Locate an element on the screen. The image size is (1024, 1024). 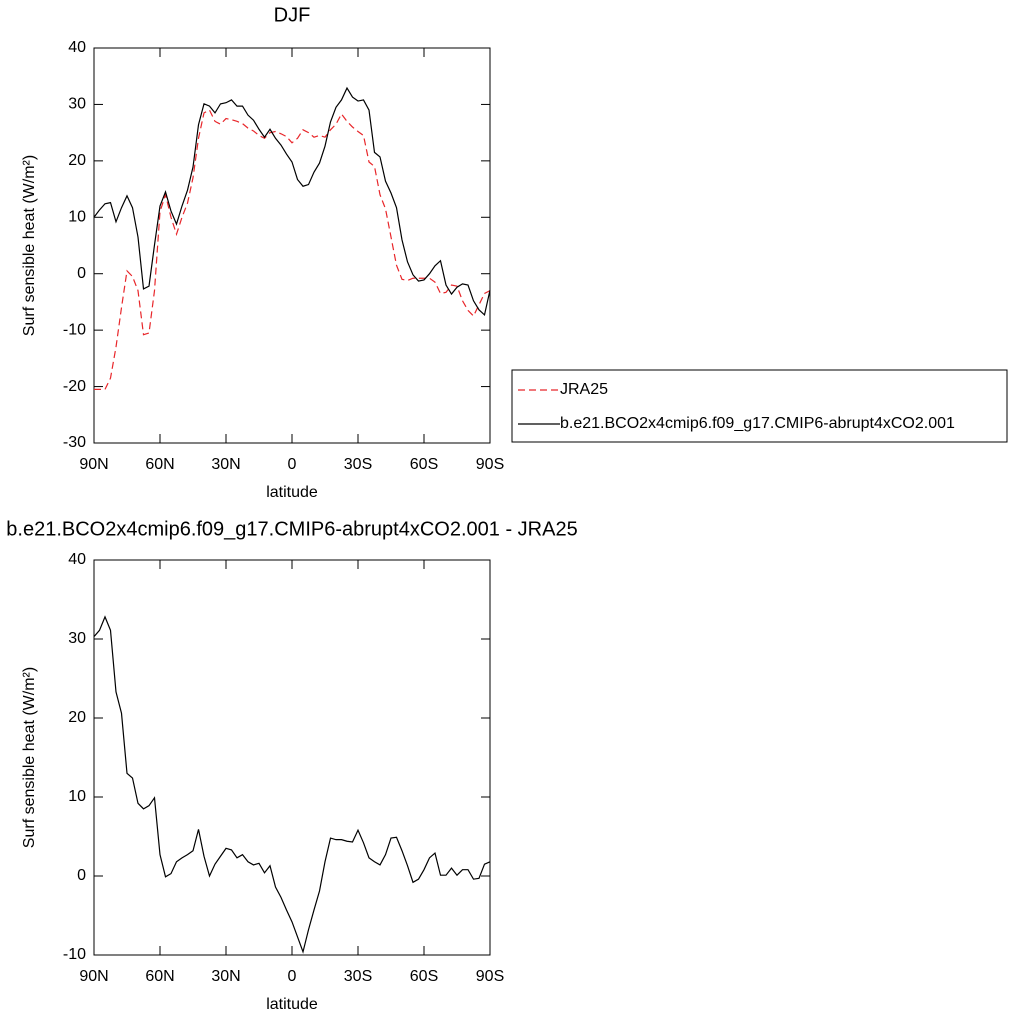
legend-box is located at coordinates (759, 406).